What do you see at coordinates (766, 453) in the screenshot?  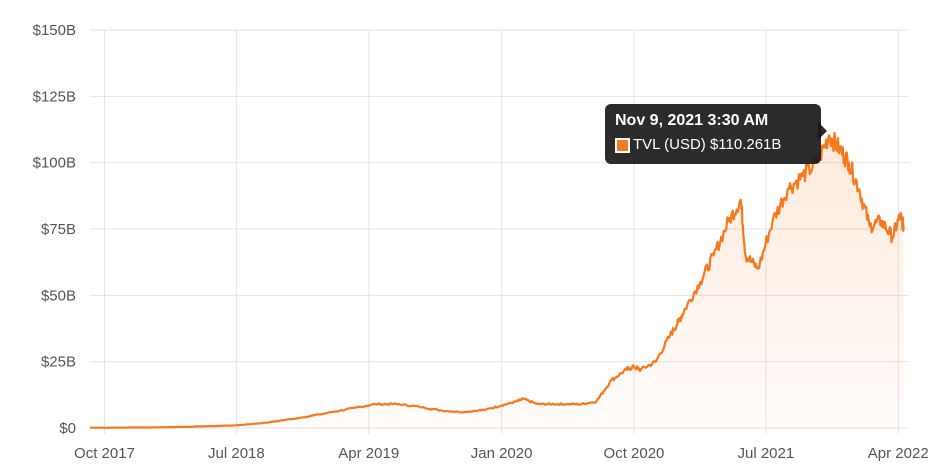 I see `x-tick-label: Jul 2021` at bounding box center [766, 453].